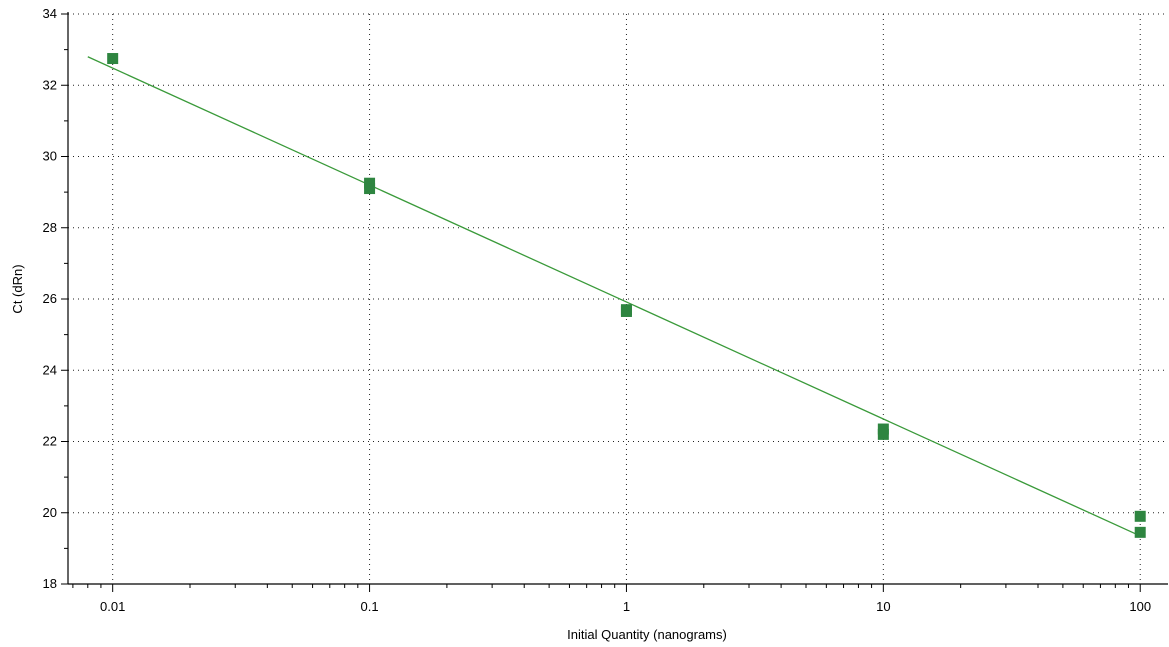 This screenshot has width=1169, height=647. I want to click on y-tick-label: 34, so click(50, 13).